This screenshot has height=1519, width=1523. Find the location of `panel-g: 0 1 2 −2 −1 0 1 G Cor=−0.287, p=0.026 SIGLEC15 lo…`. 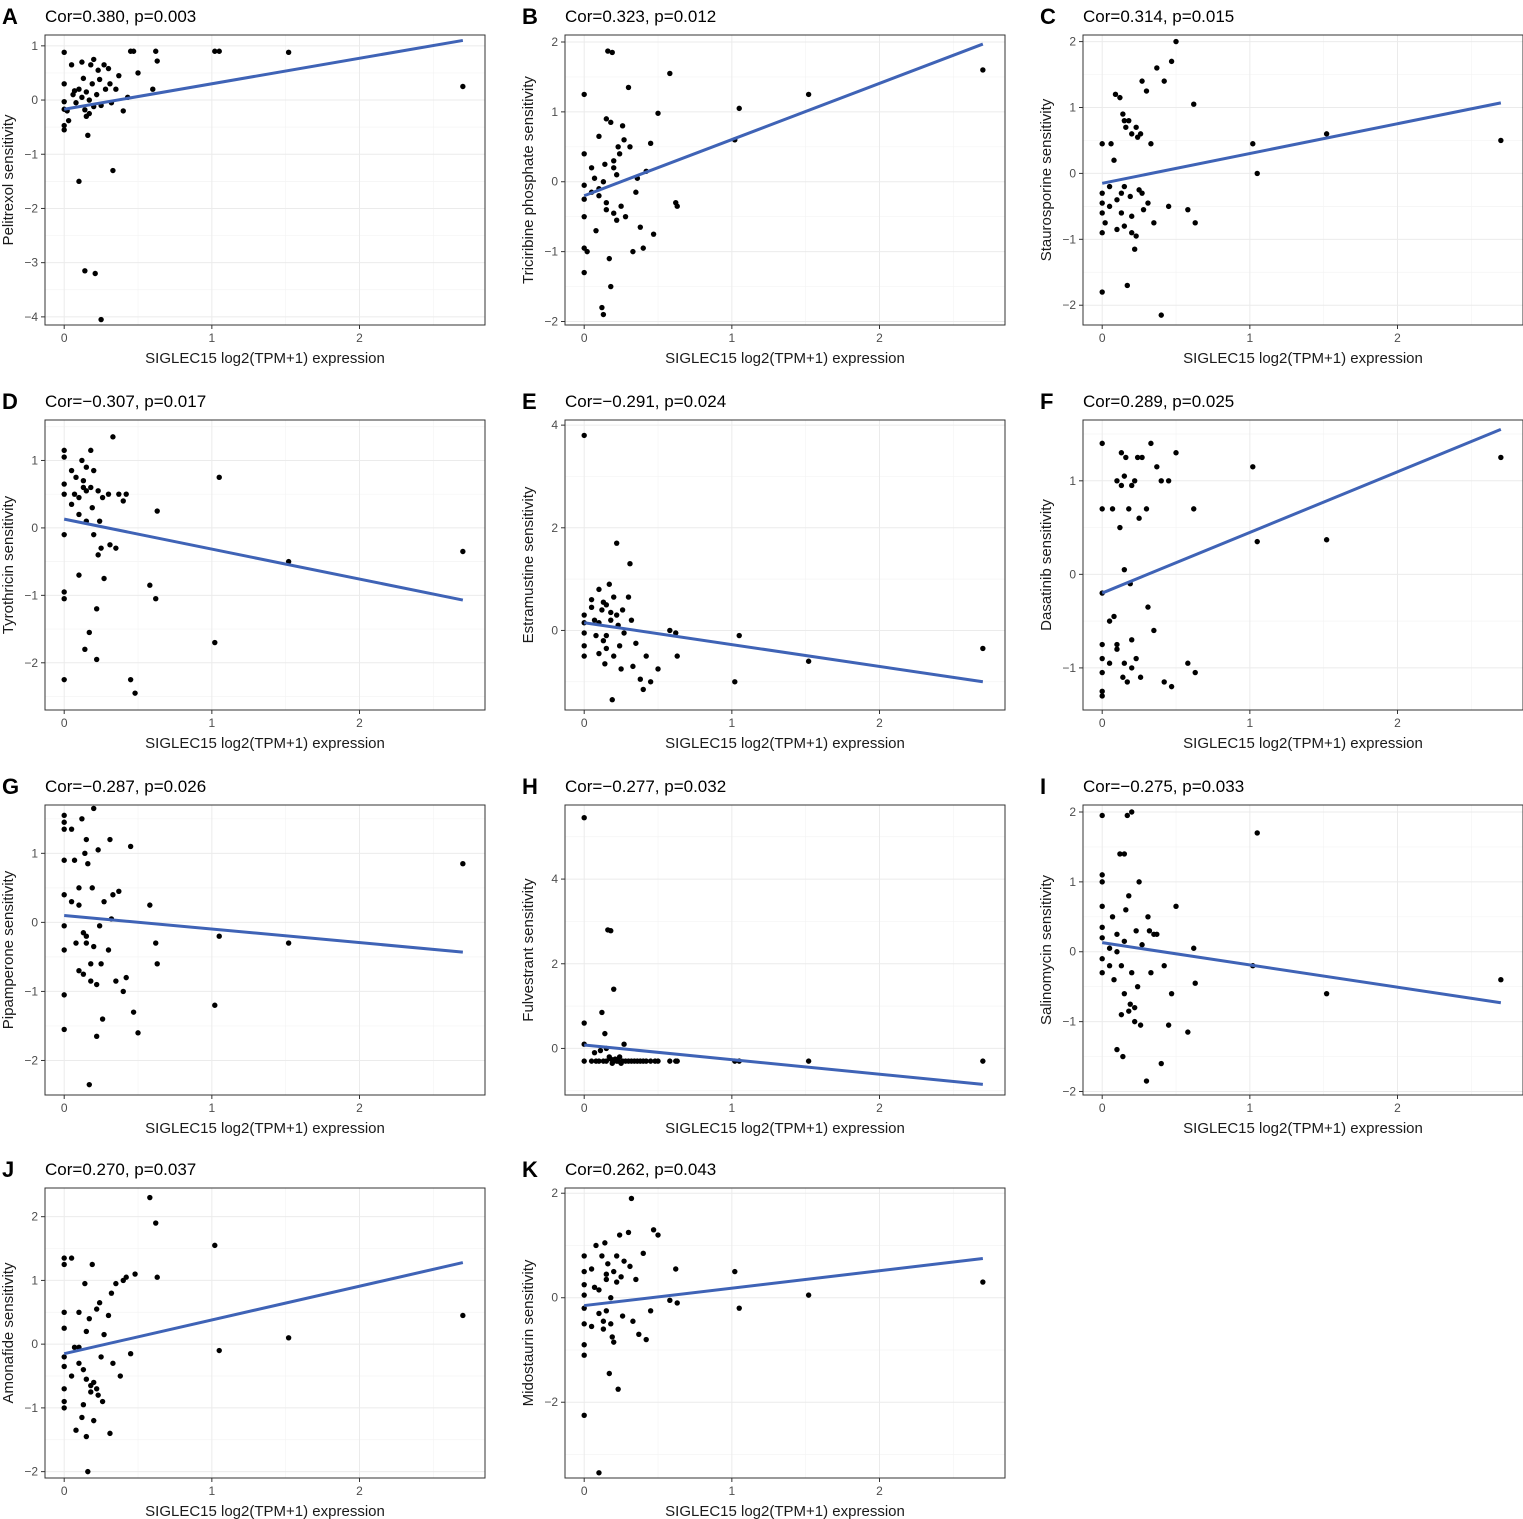

panel-g: 0 1 2 −2 −1 0 1 G Cor=−0.287, p=0.026 SIGLEC15 lo… is located at coordinates (243, 955).